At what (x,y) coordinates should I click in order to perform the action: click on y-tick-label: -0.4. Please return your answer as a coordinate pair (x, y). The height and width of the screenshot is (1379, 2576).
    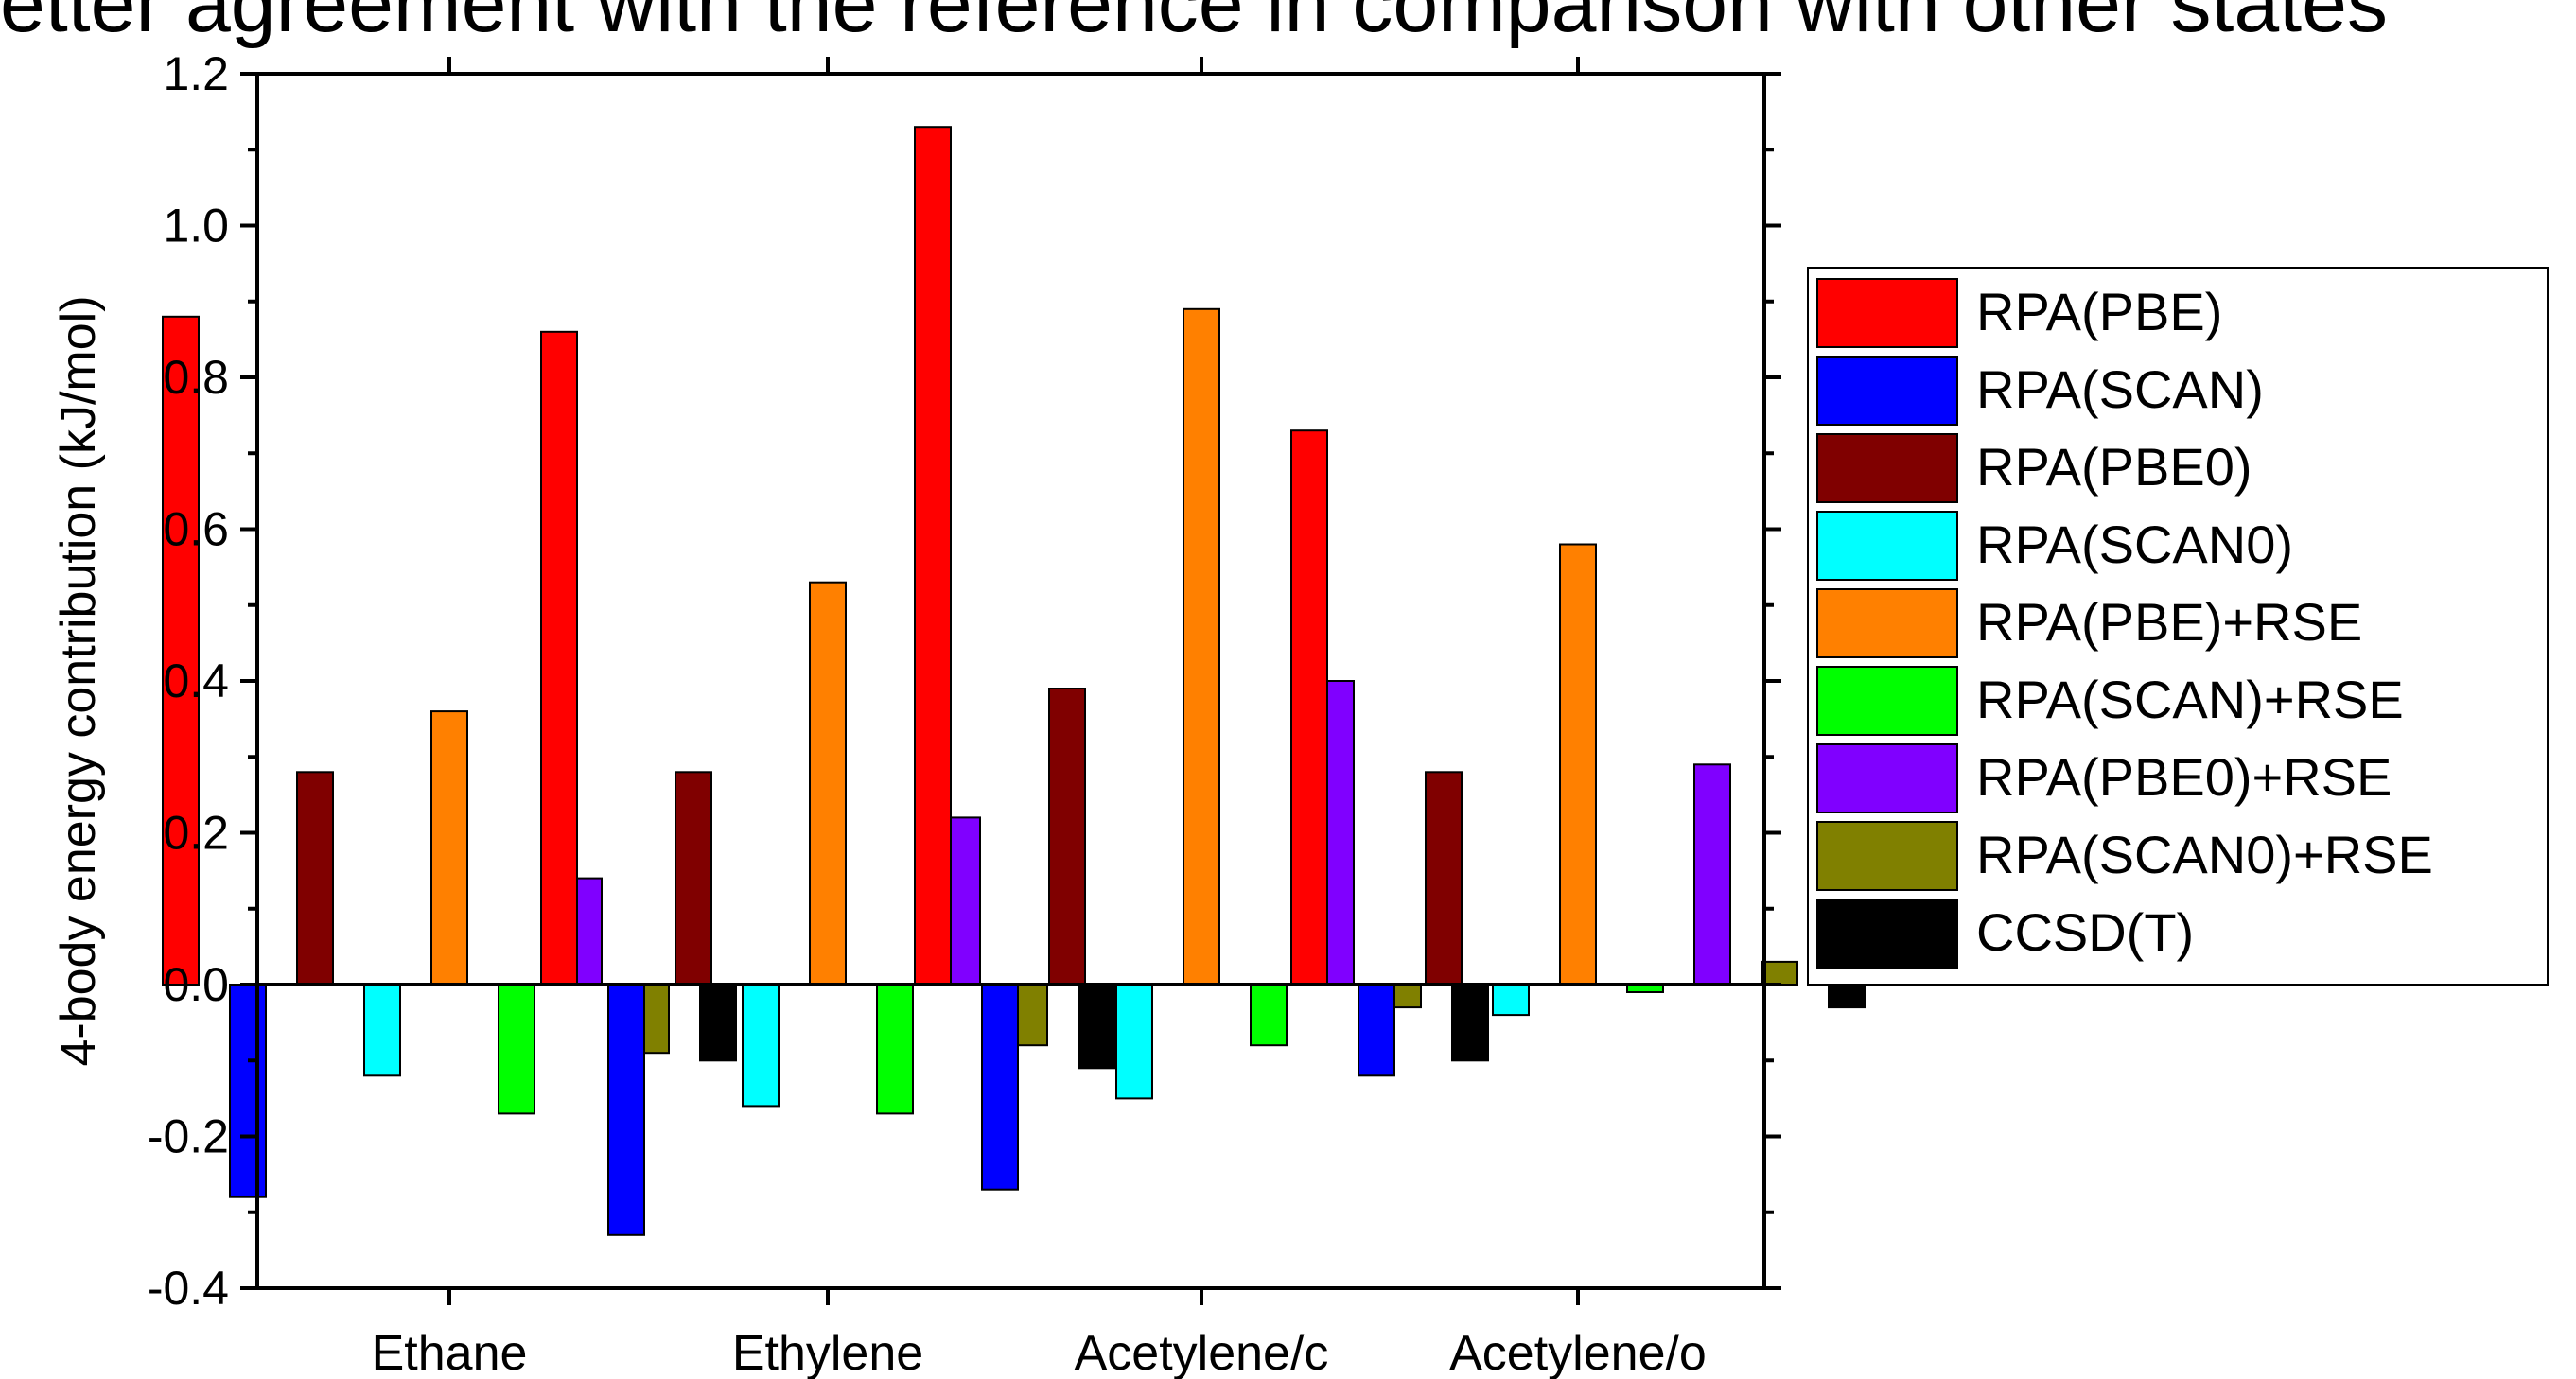
    Looking at the image, I should click on (188, 1288).